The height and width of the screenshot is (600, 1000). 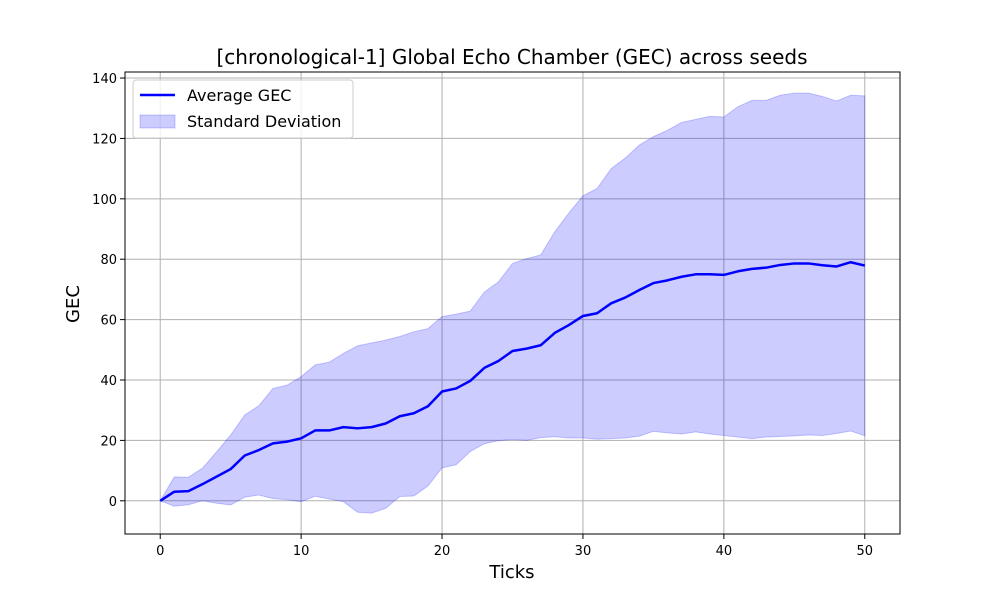 I want to click on legend-label-average: Average GEC, so click(x=239, y=95).